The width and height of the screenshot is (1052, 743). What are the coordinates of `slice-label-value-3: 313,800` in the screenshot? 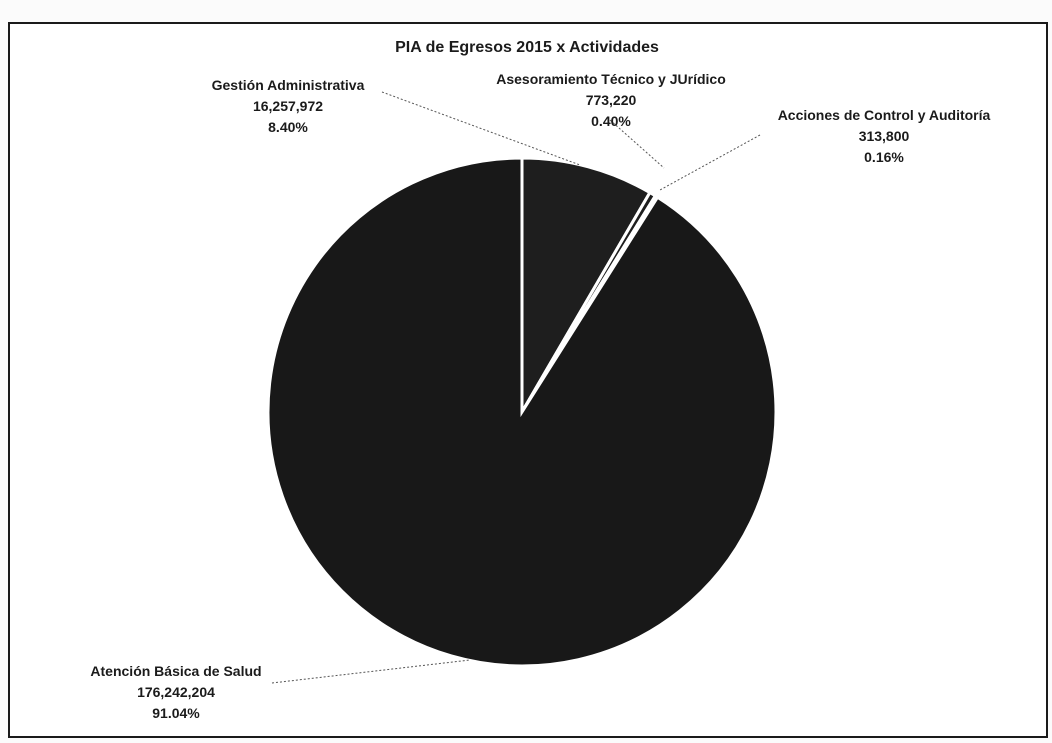 It's located at (884, 136).